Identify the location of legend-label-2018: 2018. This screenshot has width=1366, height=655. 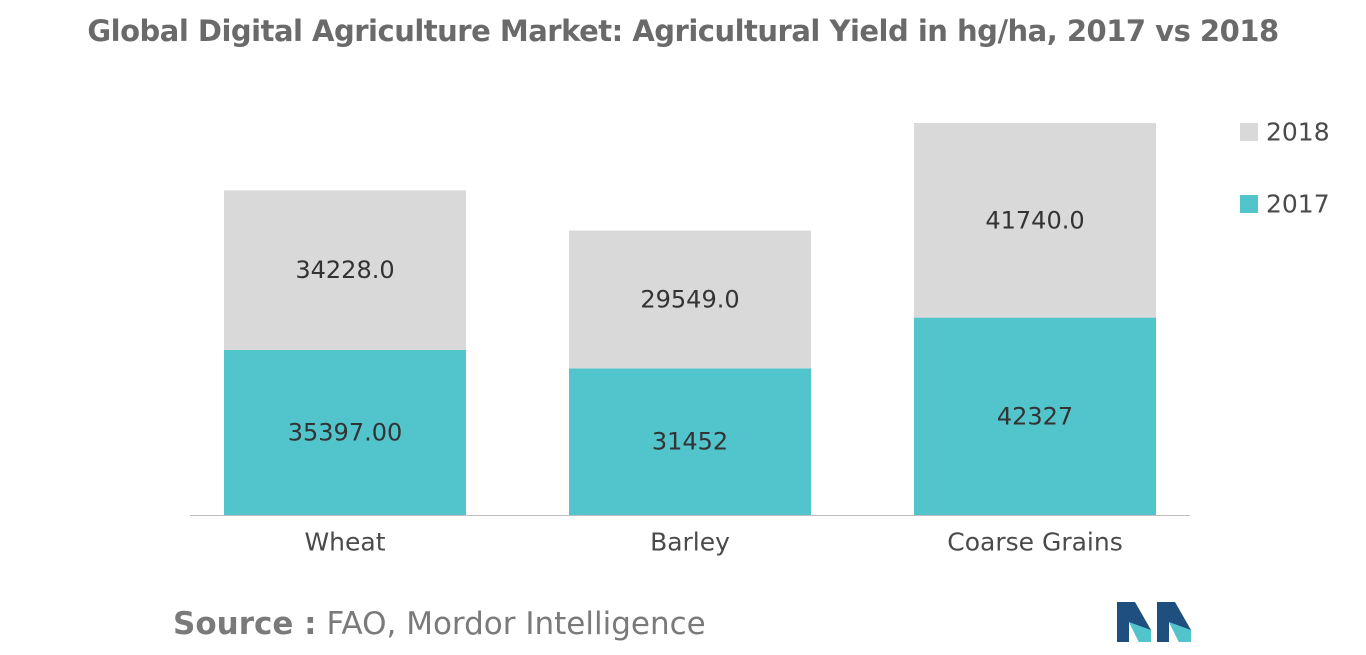
(1298, 132).